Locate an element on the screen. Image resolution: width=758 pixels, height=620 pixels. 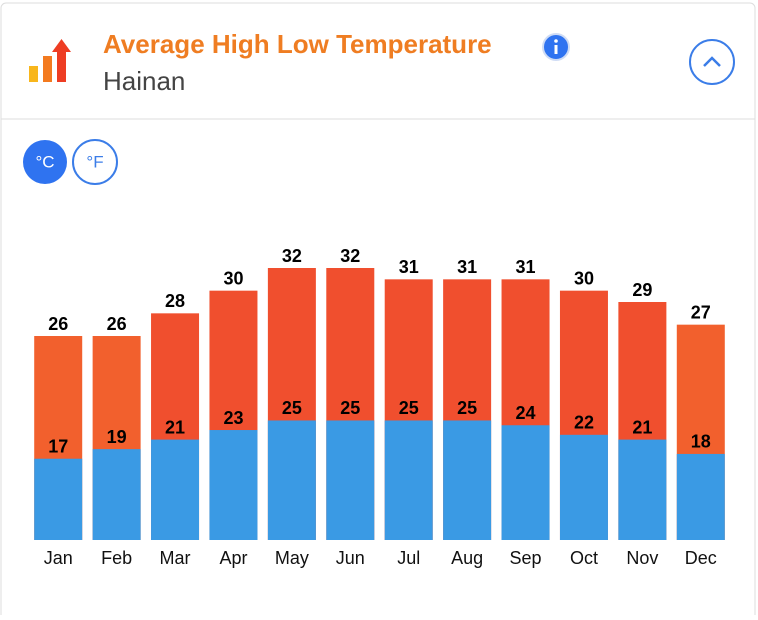
unit-f-button is located at coordinates (95, 162).